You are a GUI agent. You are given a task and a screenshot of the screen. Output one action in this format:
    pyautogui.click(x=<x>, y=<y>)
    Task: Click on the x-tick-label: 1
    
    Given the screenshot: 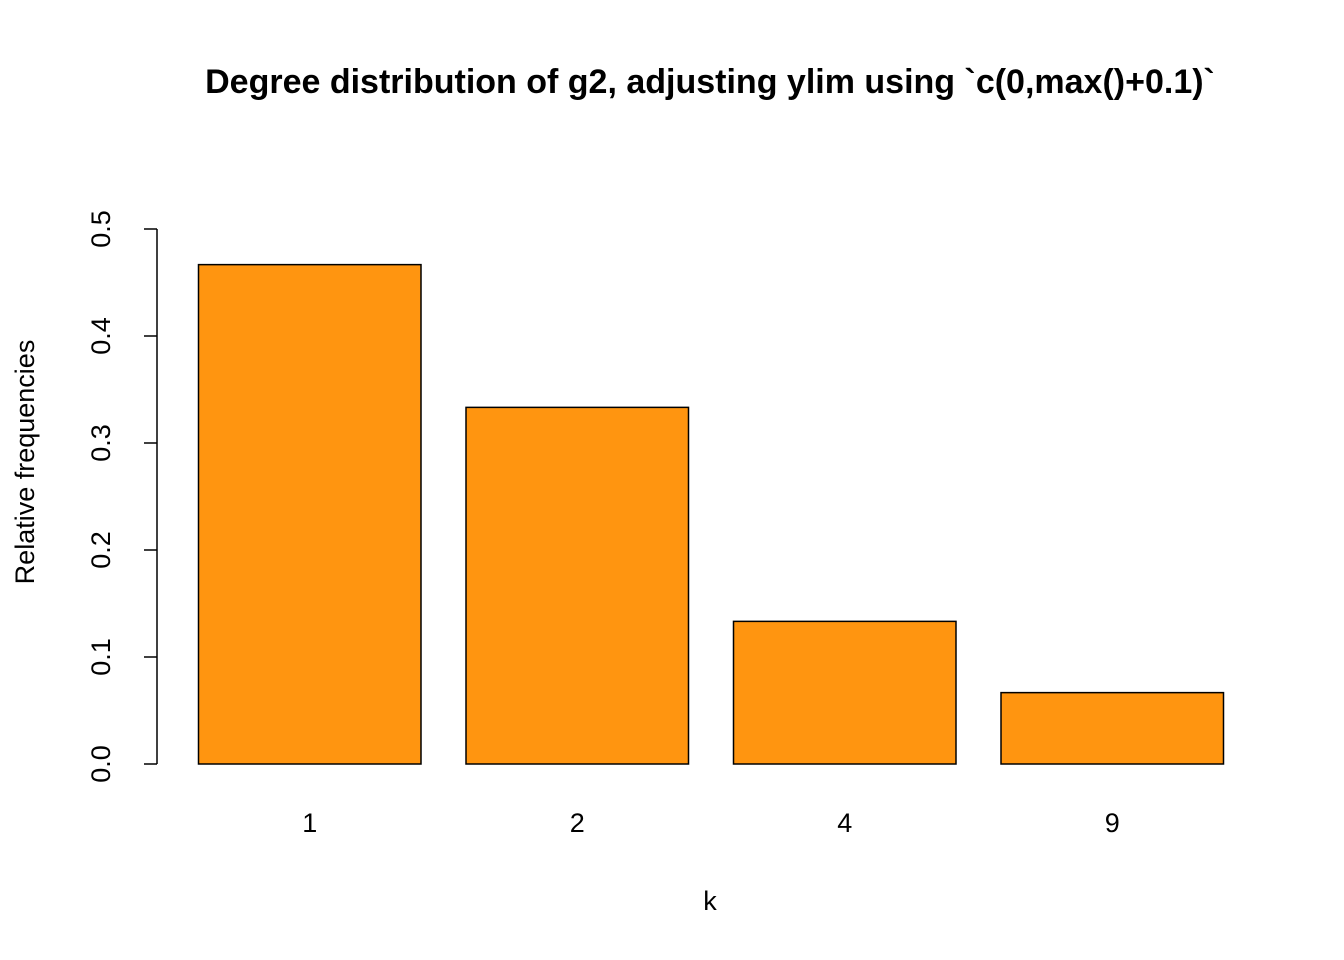 What is the action you would take?
    pyautogui.click(x=309, y=823)
    